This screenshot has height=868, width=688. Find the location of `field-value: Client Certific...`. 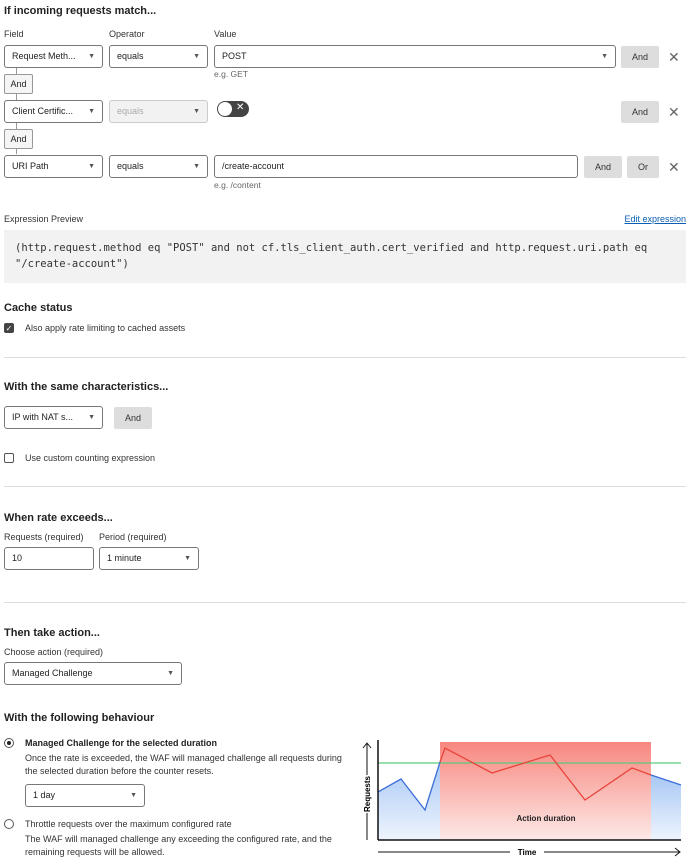

field-value: Client Certific... is located at coordinates (43, 111).